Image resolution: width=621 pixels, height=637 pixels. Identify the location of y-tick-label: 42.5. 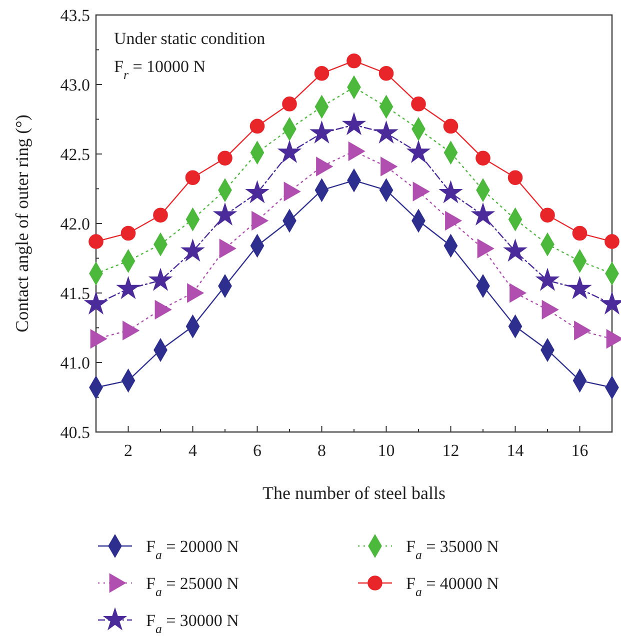
(75, 154).